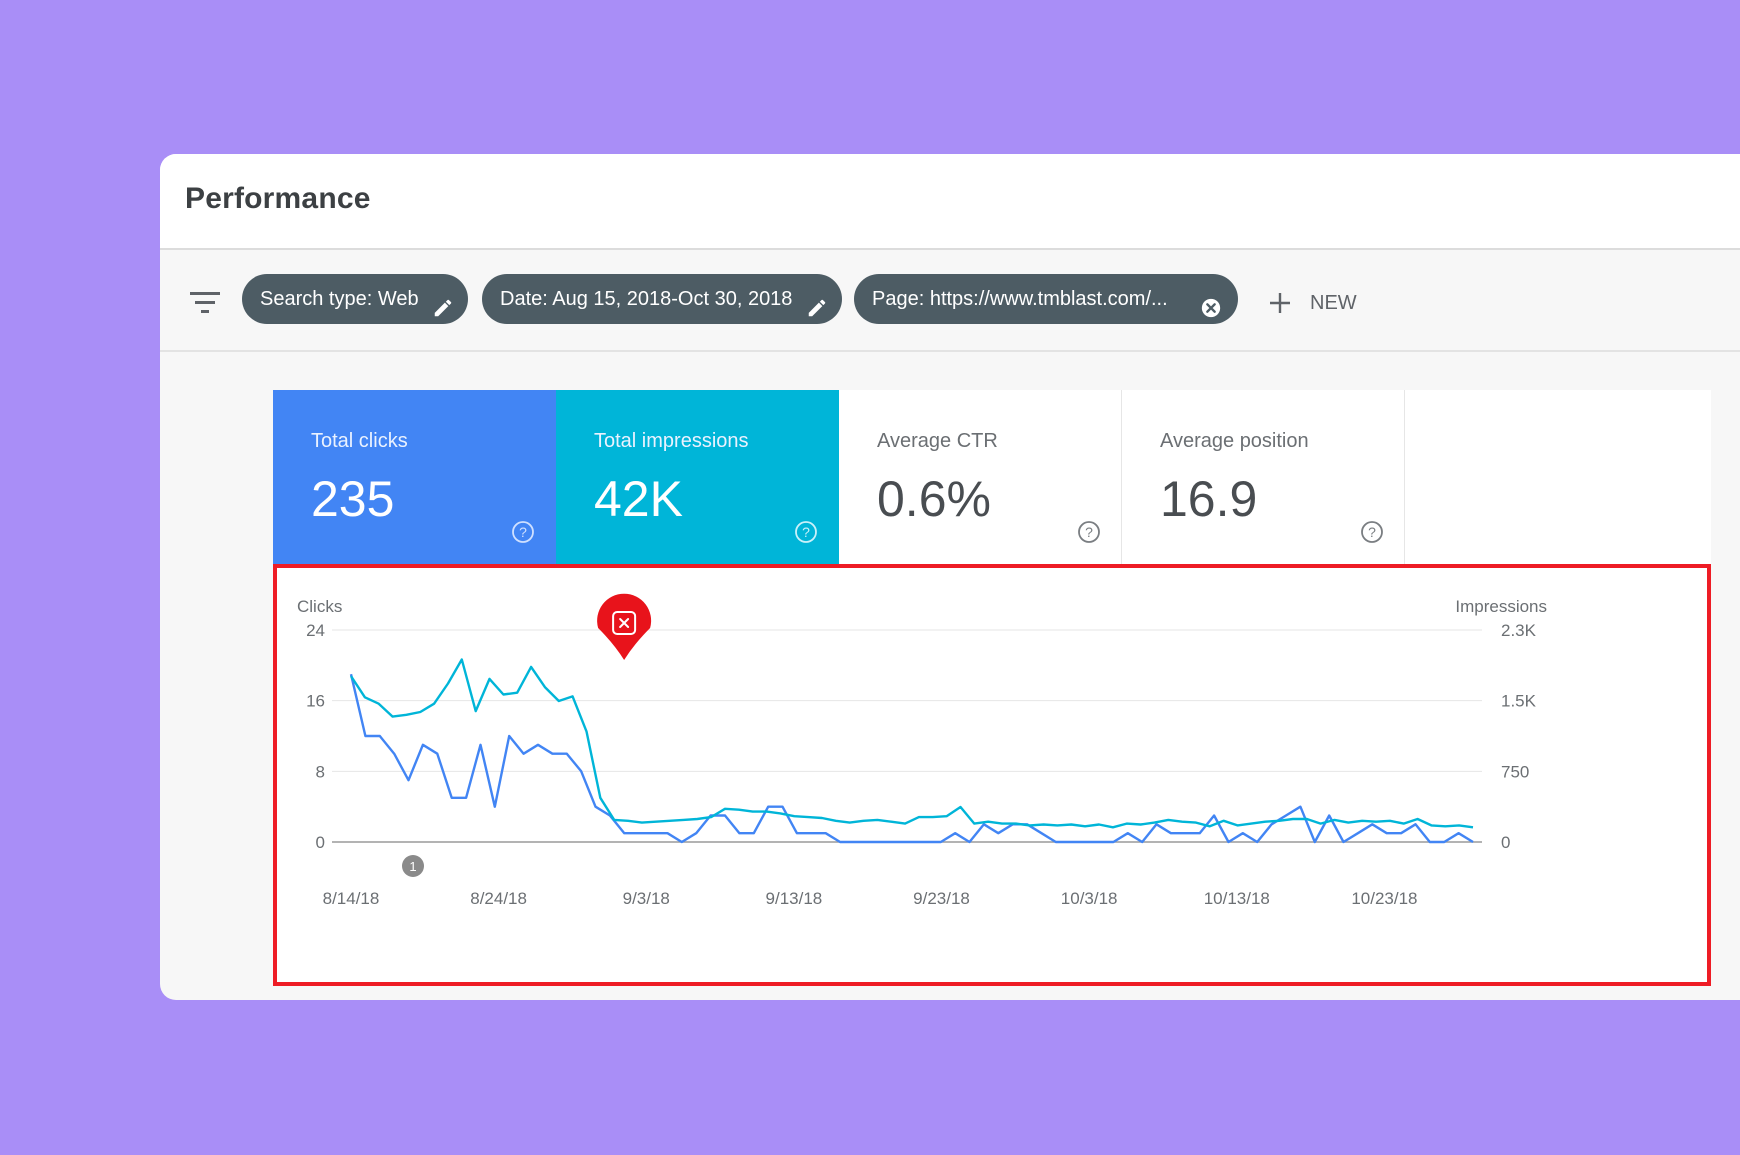 This screenshot has width=1740, height=1155. What do you see at coordinates (205, 305) in the screenshot?
I see `filter-icon` at bounding box center [205, 305].